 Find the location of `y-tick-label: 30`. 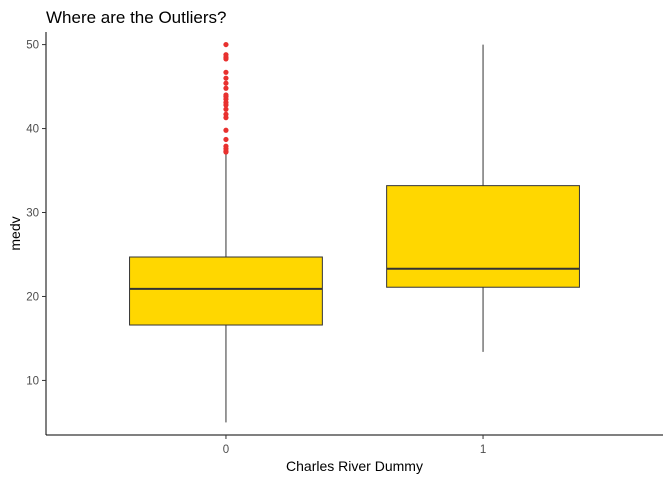

y-tick-label: 30 is located at coordinates (32, 214).